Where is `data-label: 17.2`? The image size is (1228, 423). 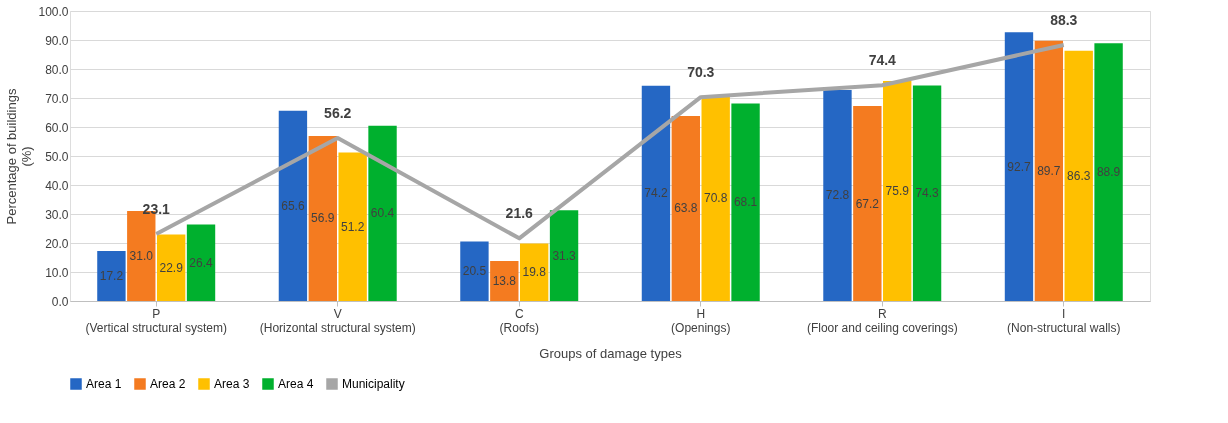
data-label: 17.2 is located at coordinates (111, 276).